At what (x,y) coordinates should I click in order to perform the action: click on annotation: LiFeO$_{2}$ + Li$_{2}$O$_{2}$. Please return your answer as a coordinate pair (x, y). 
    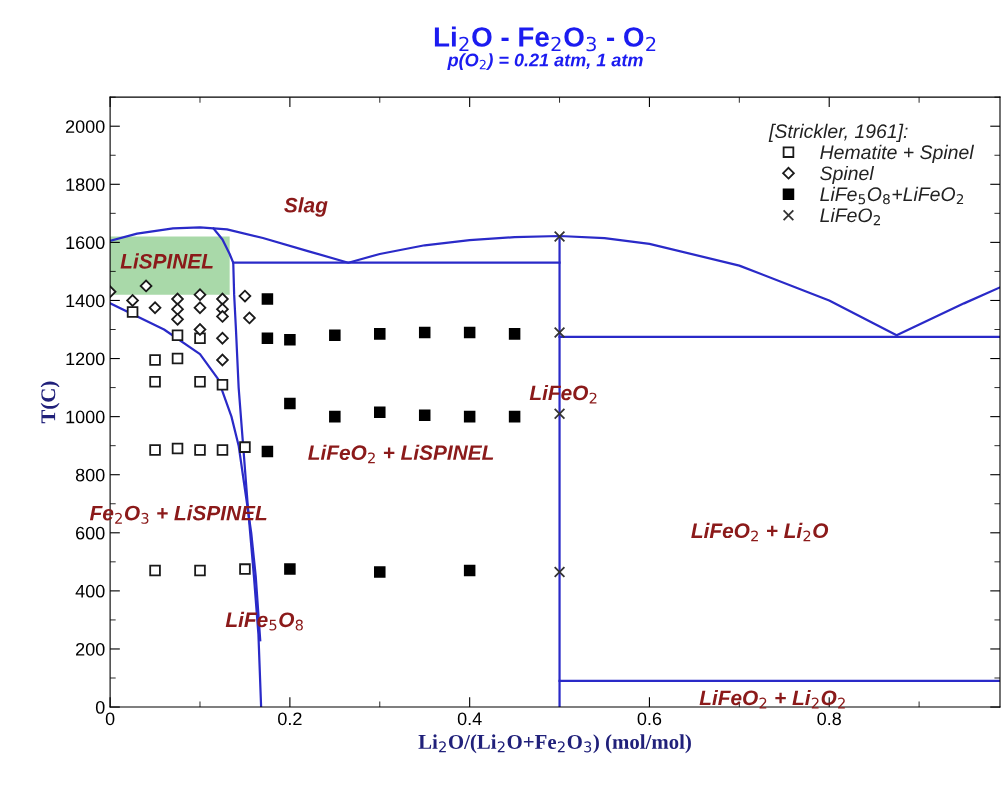
    Looking at the image, I should click on (772, 699).